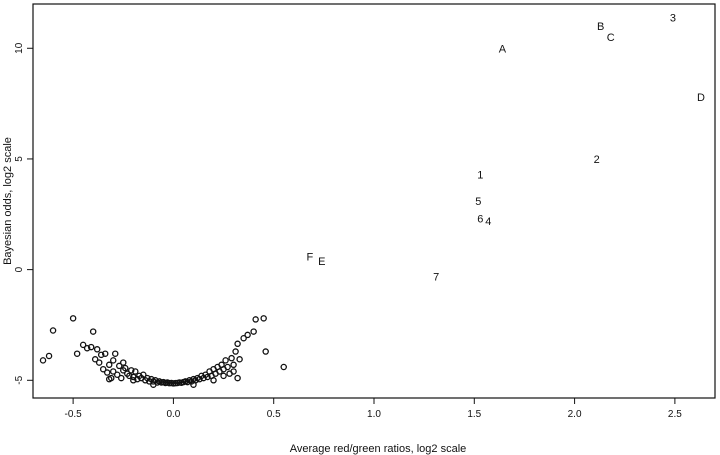  What do you see at coordinates (19, 379) in the screenshot?
I see `y-tick-label: -5` at bounding box center [19, 379].